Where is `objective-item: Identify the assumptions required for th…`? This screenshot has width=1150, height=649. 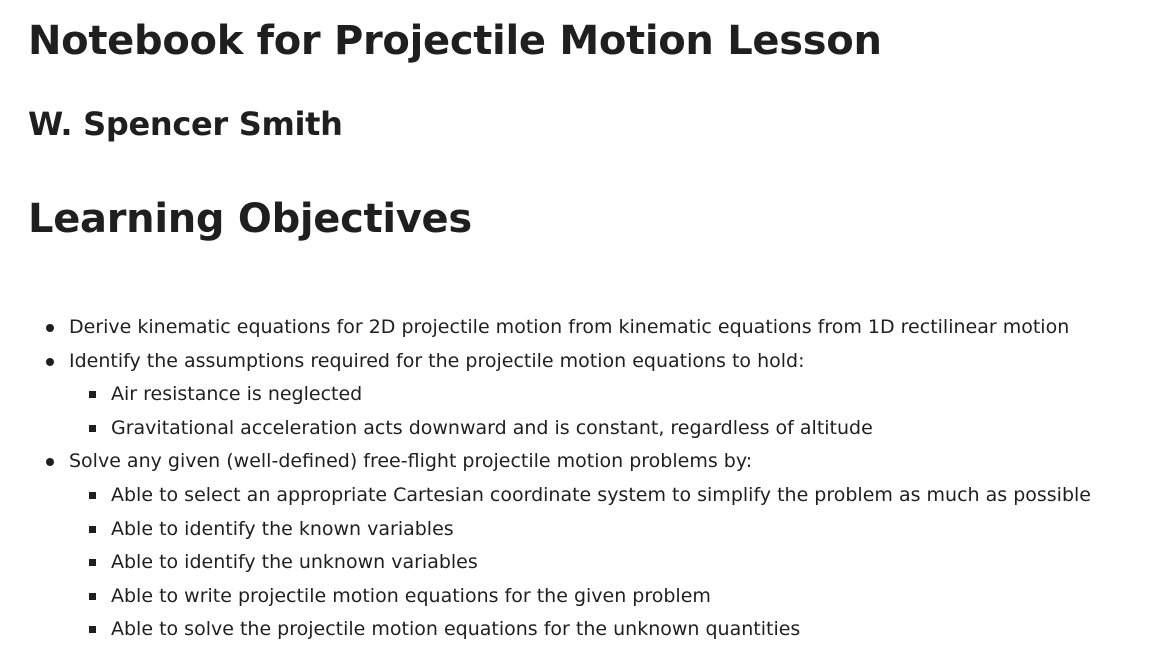
objective-item: Identify the assumptions required for th… is located at coordinates (545, 395).